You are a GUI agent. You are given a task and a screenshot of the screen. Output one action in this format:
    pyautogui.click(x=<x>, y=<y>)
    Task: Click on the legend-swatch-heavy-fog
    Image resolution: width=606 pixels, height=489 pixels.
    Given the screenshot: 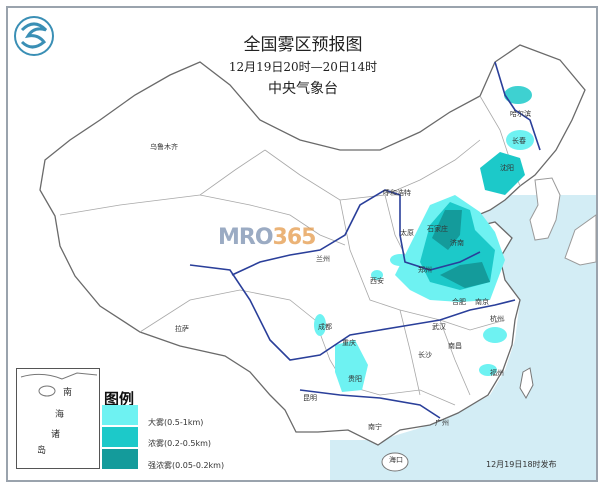 What is the action you would take?
    pyautogui.click(x=120, y=415)
    